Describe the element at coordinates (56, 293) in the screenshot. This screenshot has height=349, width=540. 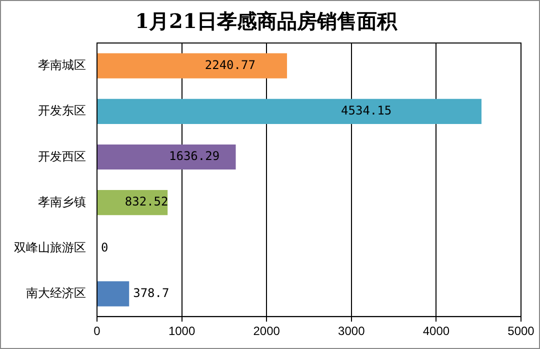
I see `y-tick-label: 南大经济区` at that location.